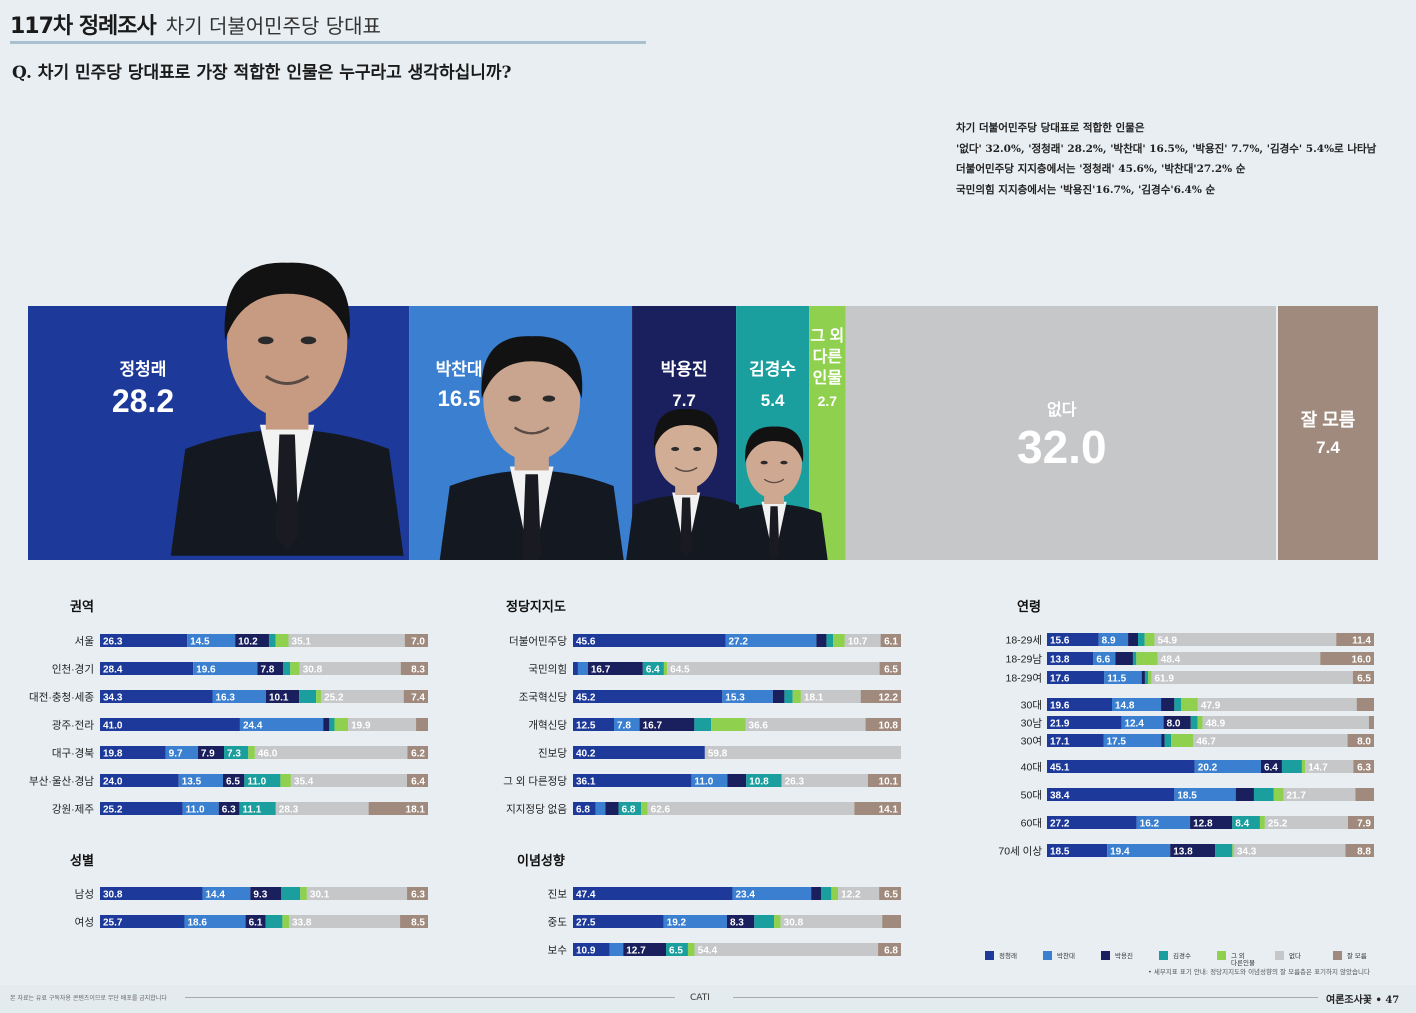 This screenshot has width=1416, height=1013. I want to click on row-label: 50대, so click(1031, 796).